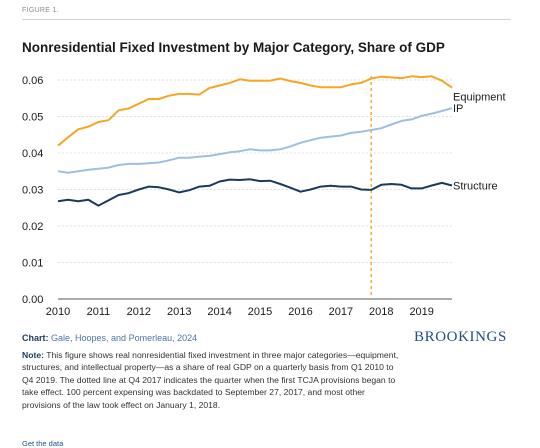 Image resolution: width=540 pixels, height=448 pixels. I want to click on x-tick-label: 2016, so click(300, 312).